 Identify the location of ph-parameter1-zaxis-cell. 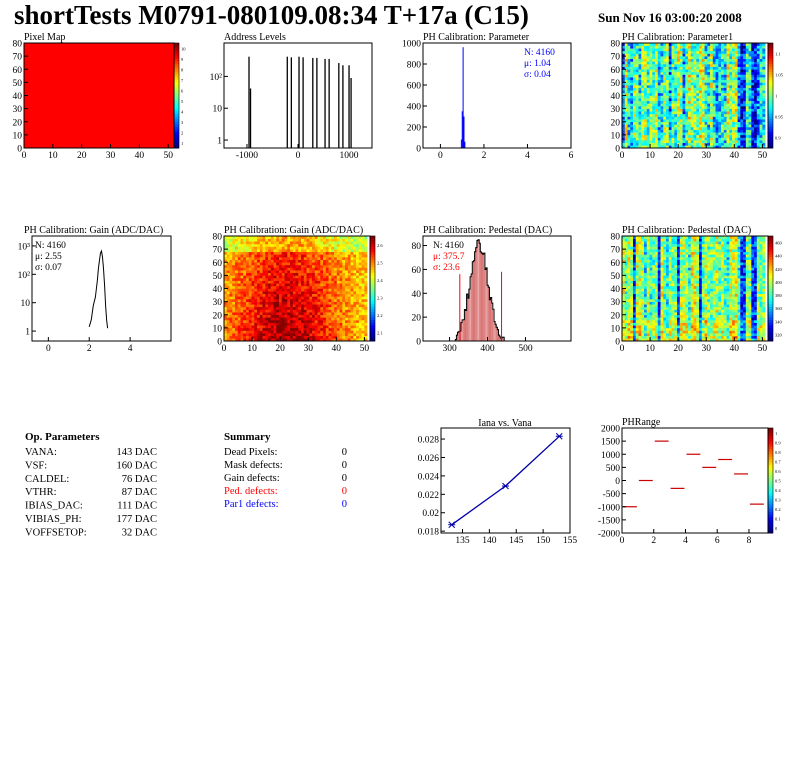
(770, 118).